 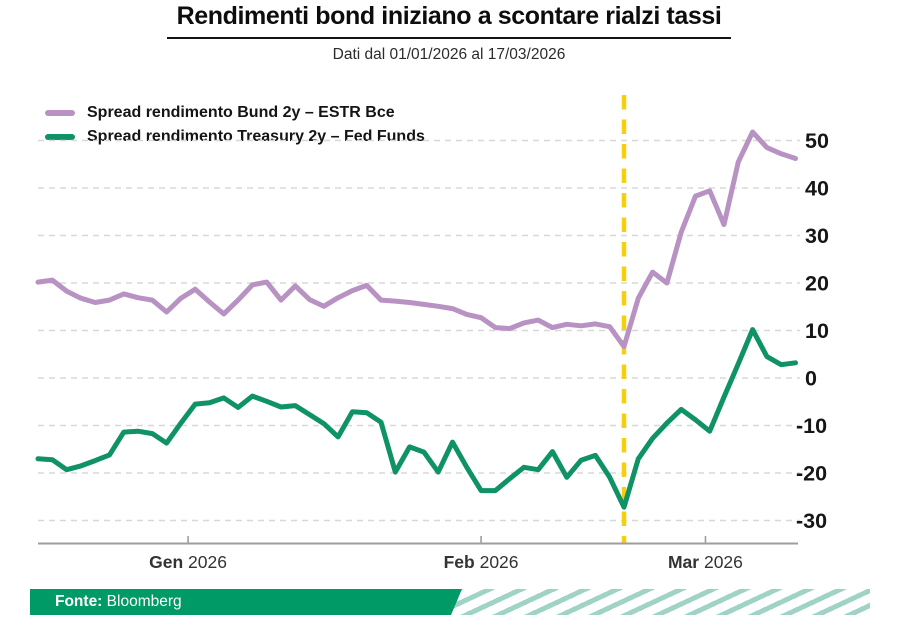 I want to click on x-tick-label: Mar 2026, so click(x=705, y=562).